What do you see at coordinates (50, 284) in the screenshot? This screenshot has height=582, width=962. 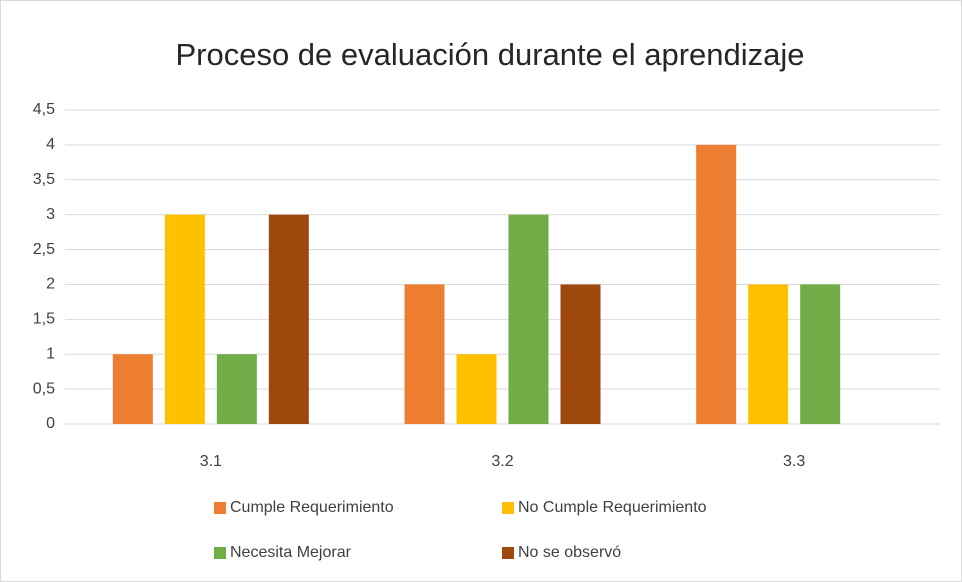 I see `y-tick-label: 2` at bounding box center [50, 284].